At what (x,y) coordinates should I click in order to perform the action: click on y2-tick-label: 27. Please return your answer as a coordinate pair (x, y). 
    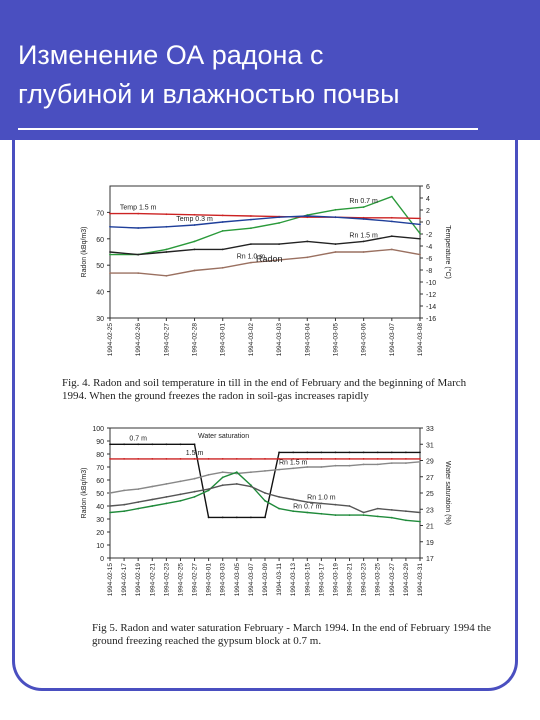
    Looking at the image, I should click on (430, 478).